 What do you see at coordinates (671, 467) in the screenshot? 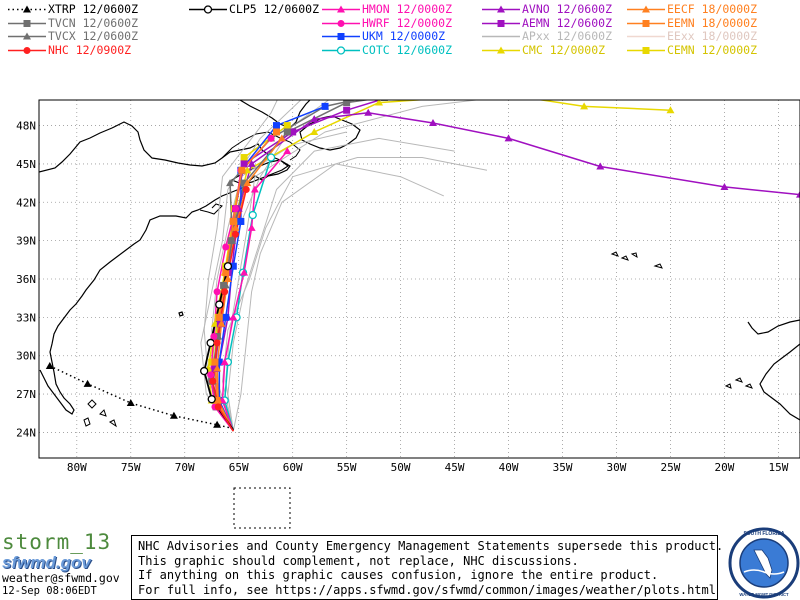
I see `lon-tick-label: 25W` at bounding box center [671, 467].